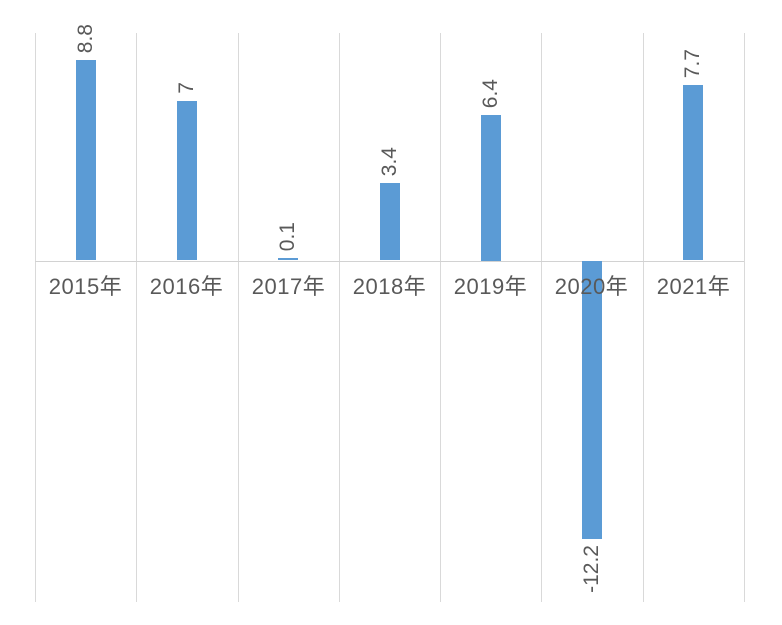  What do you see at coordinates (85, 286) in the screenshot?
I see `x-axis-label: 2015年` at bounding box center [85, 286].